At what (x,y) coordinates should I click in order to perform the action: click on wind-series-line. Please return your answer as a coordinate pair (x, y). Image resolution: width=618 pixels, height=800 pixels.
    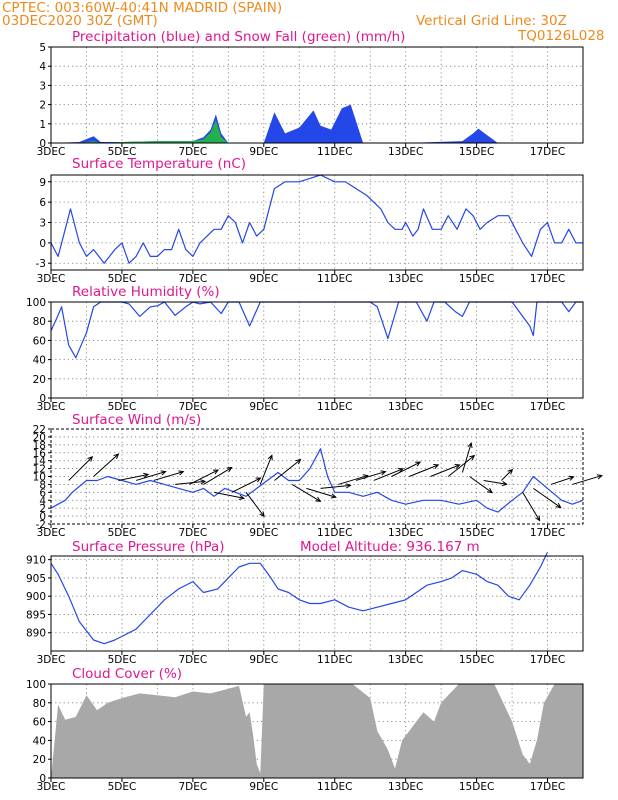
    Looking at the image, I should click on (317, 480).